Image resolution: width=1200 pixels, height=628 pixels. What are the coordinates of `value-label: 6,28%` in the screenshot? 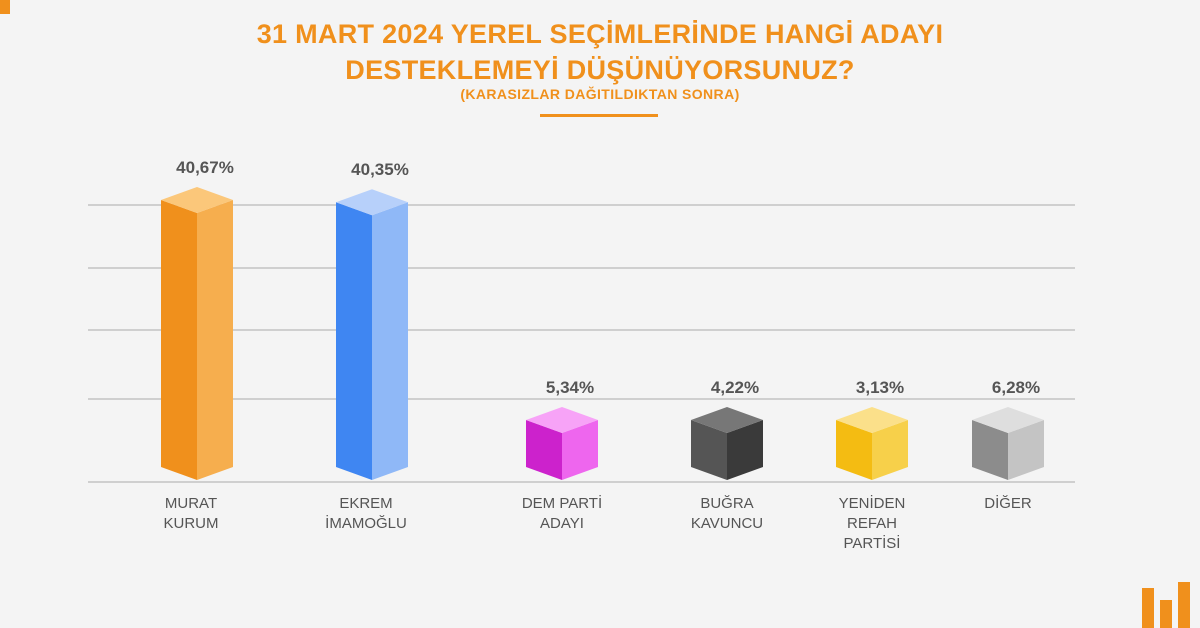 It's located at (1016, 387).